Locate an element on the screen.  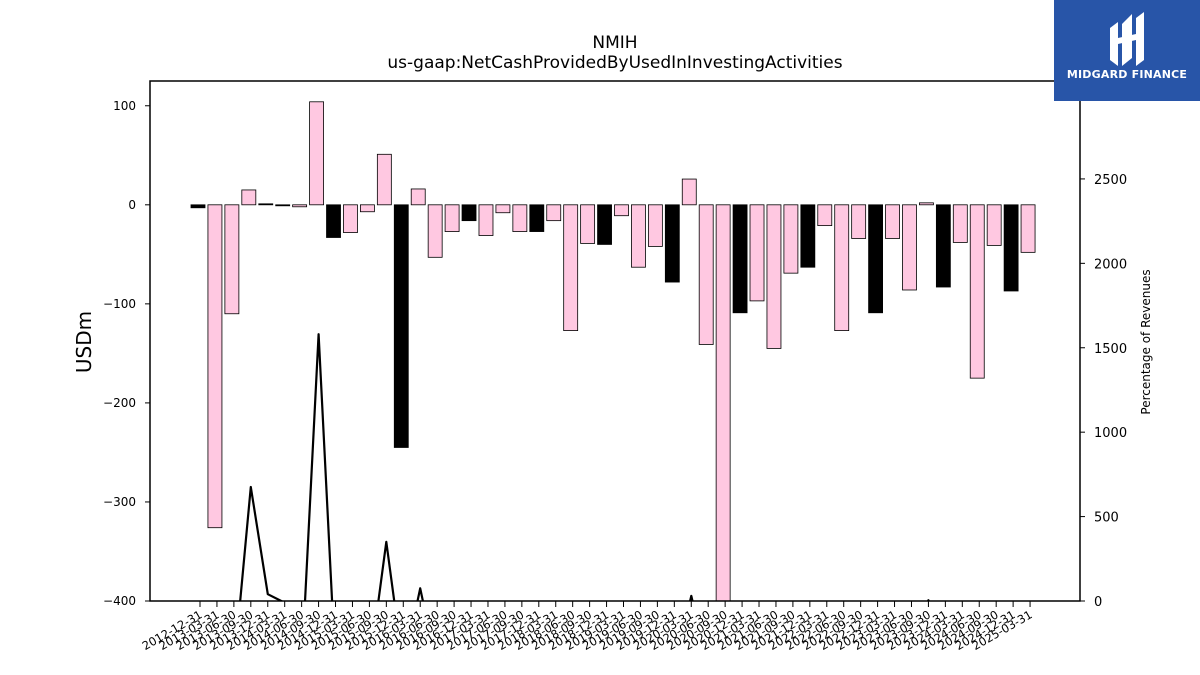
y-tick-label: −200 is located at coordinates (119, 403).